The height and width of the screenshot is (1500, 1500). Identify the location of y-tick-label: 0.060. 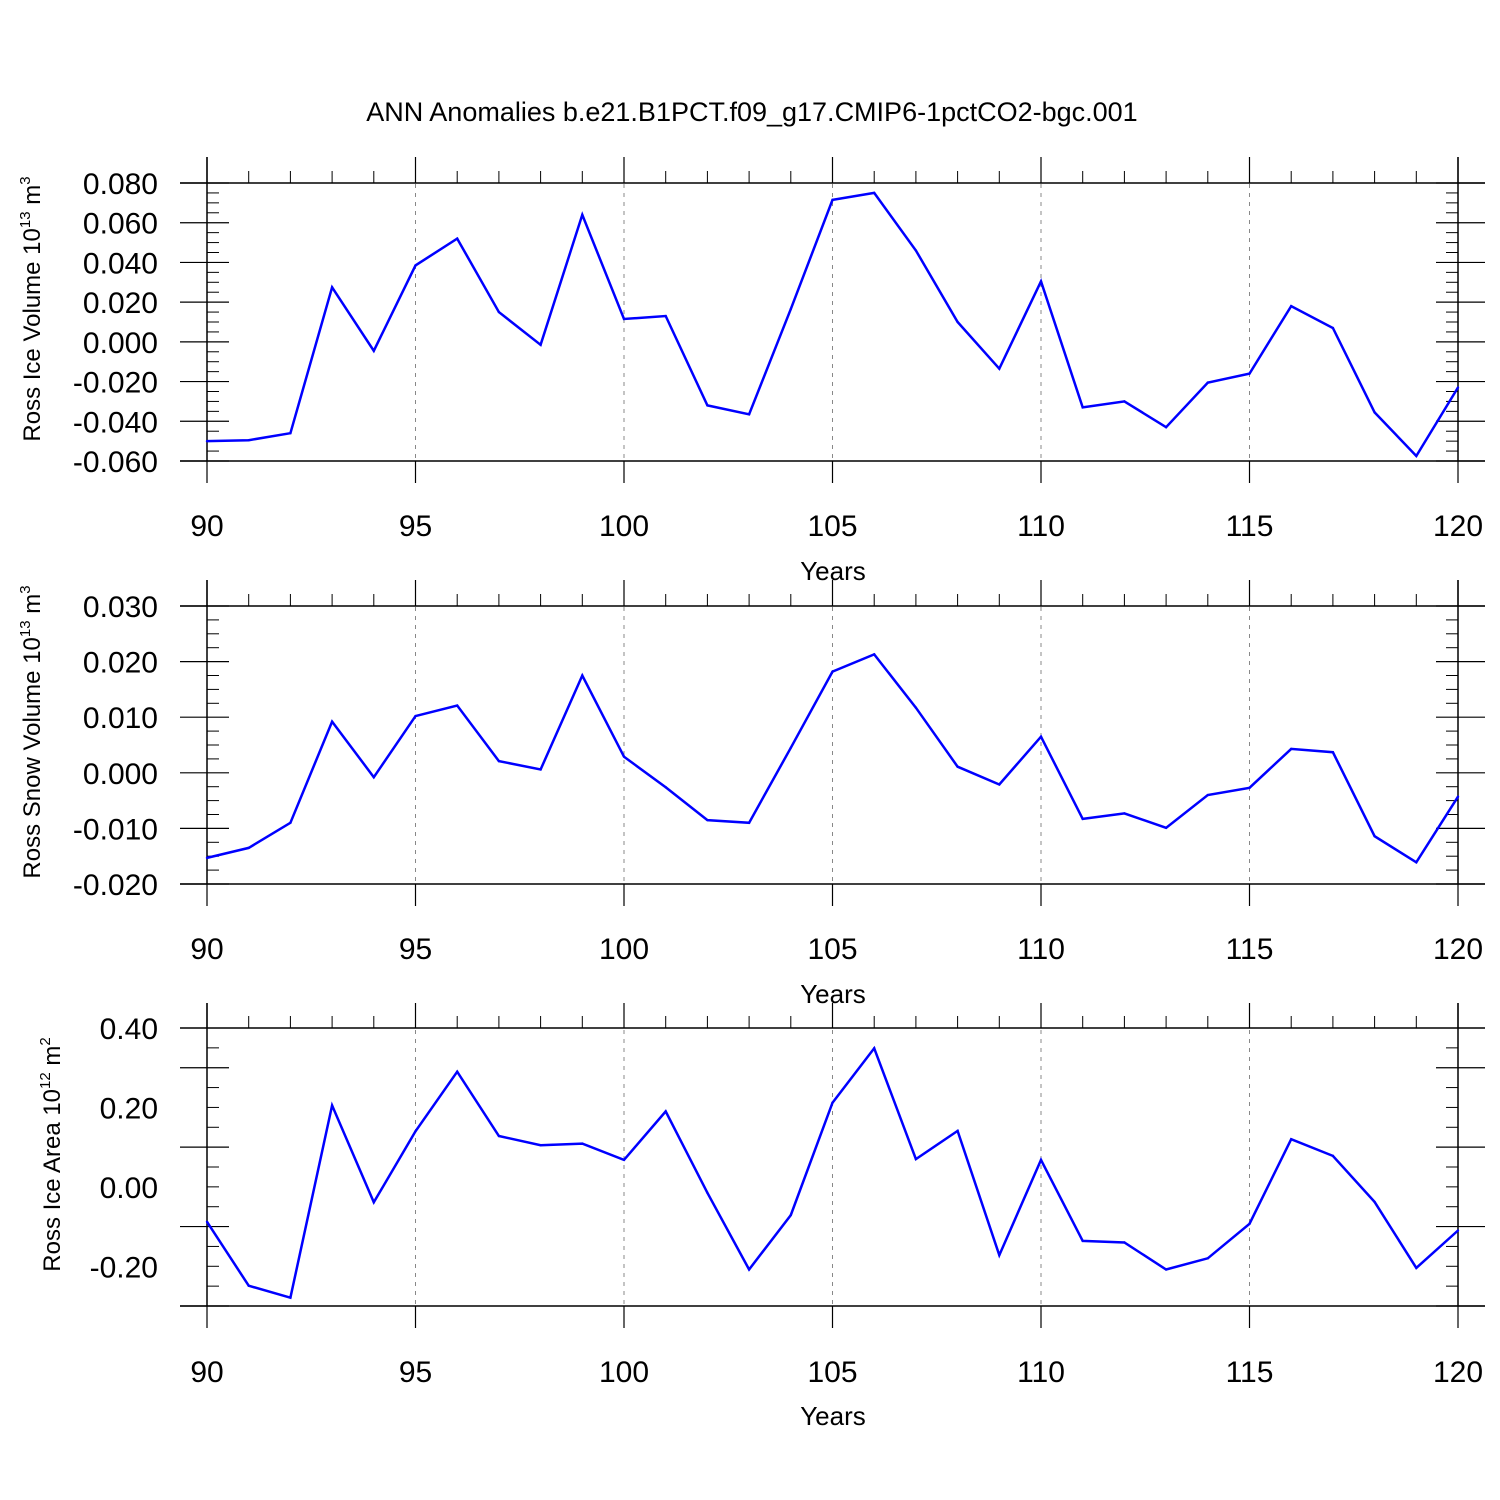
(120, 224).